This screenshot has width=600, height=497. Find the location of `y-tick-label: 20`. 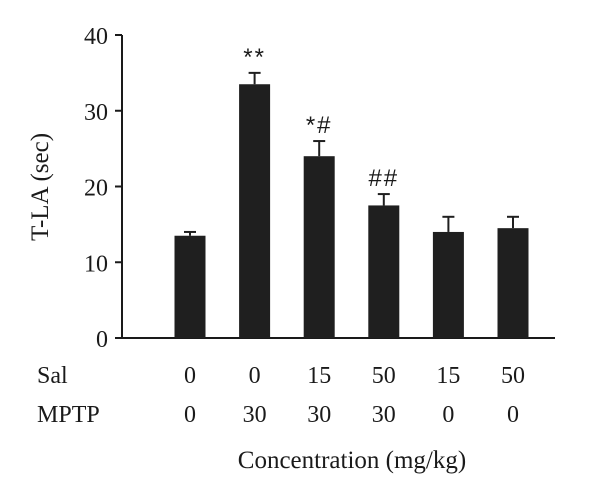

y-tick-label: 20 is located at coordinates (96, 189).